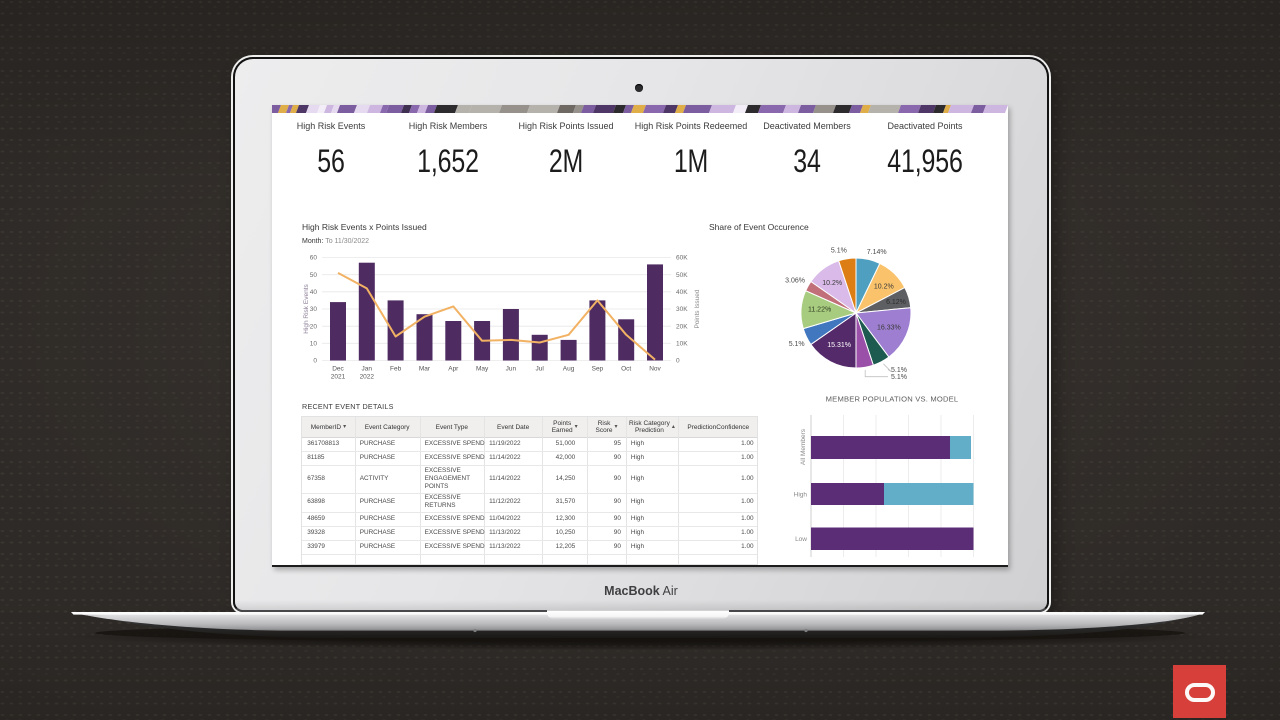 This screenshot has height=720, width=1280. I want to click on svg-text: Jul, so click(540, 369).